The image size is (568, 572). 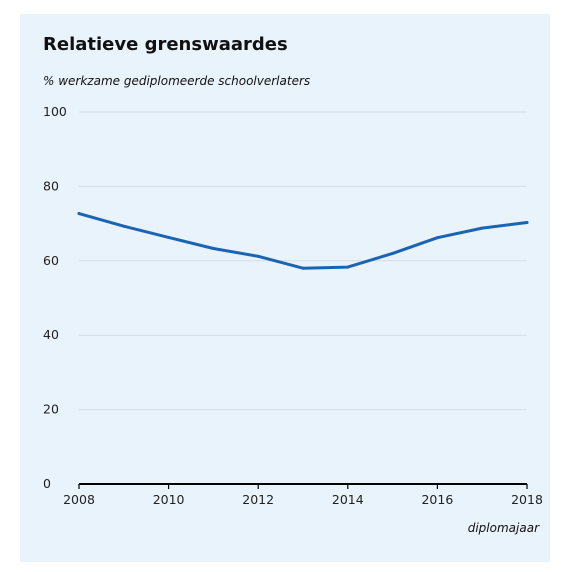 I want to click on series-layer, so click(x=303, y=241).